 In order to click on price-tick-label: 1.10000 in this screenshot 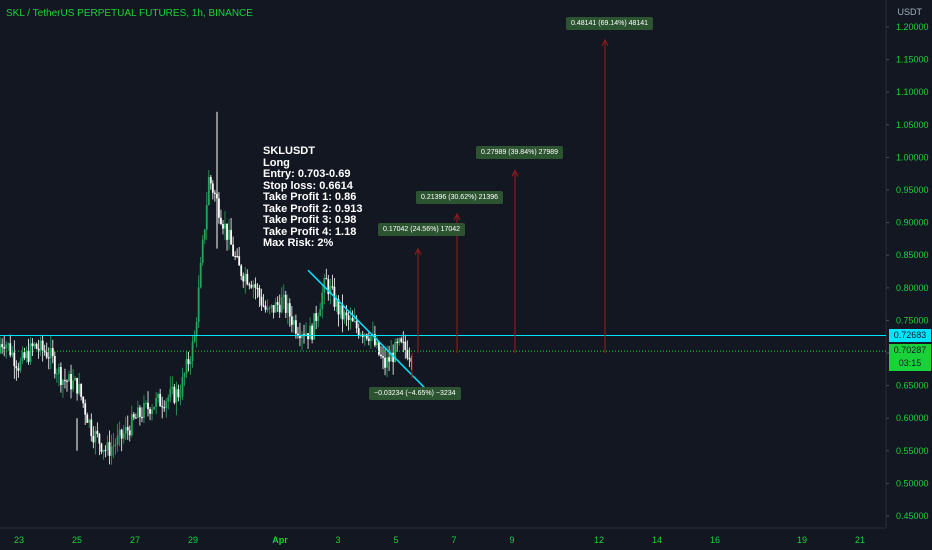, I will do `click(912, 92)`.